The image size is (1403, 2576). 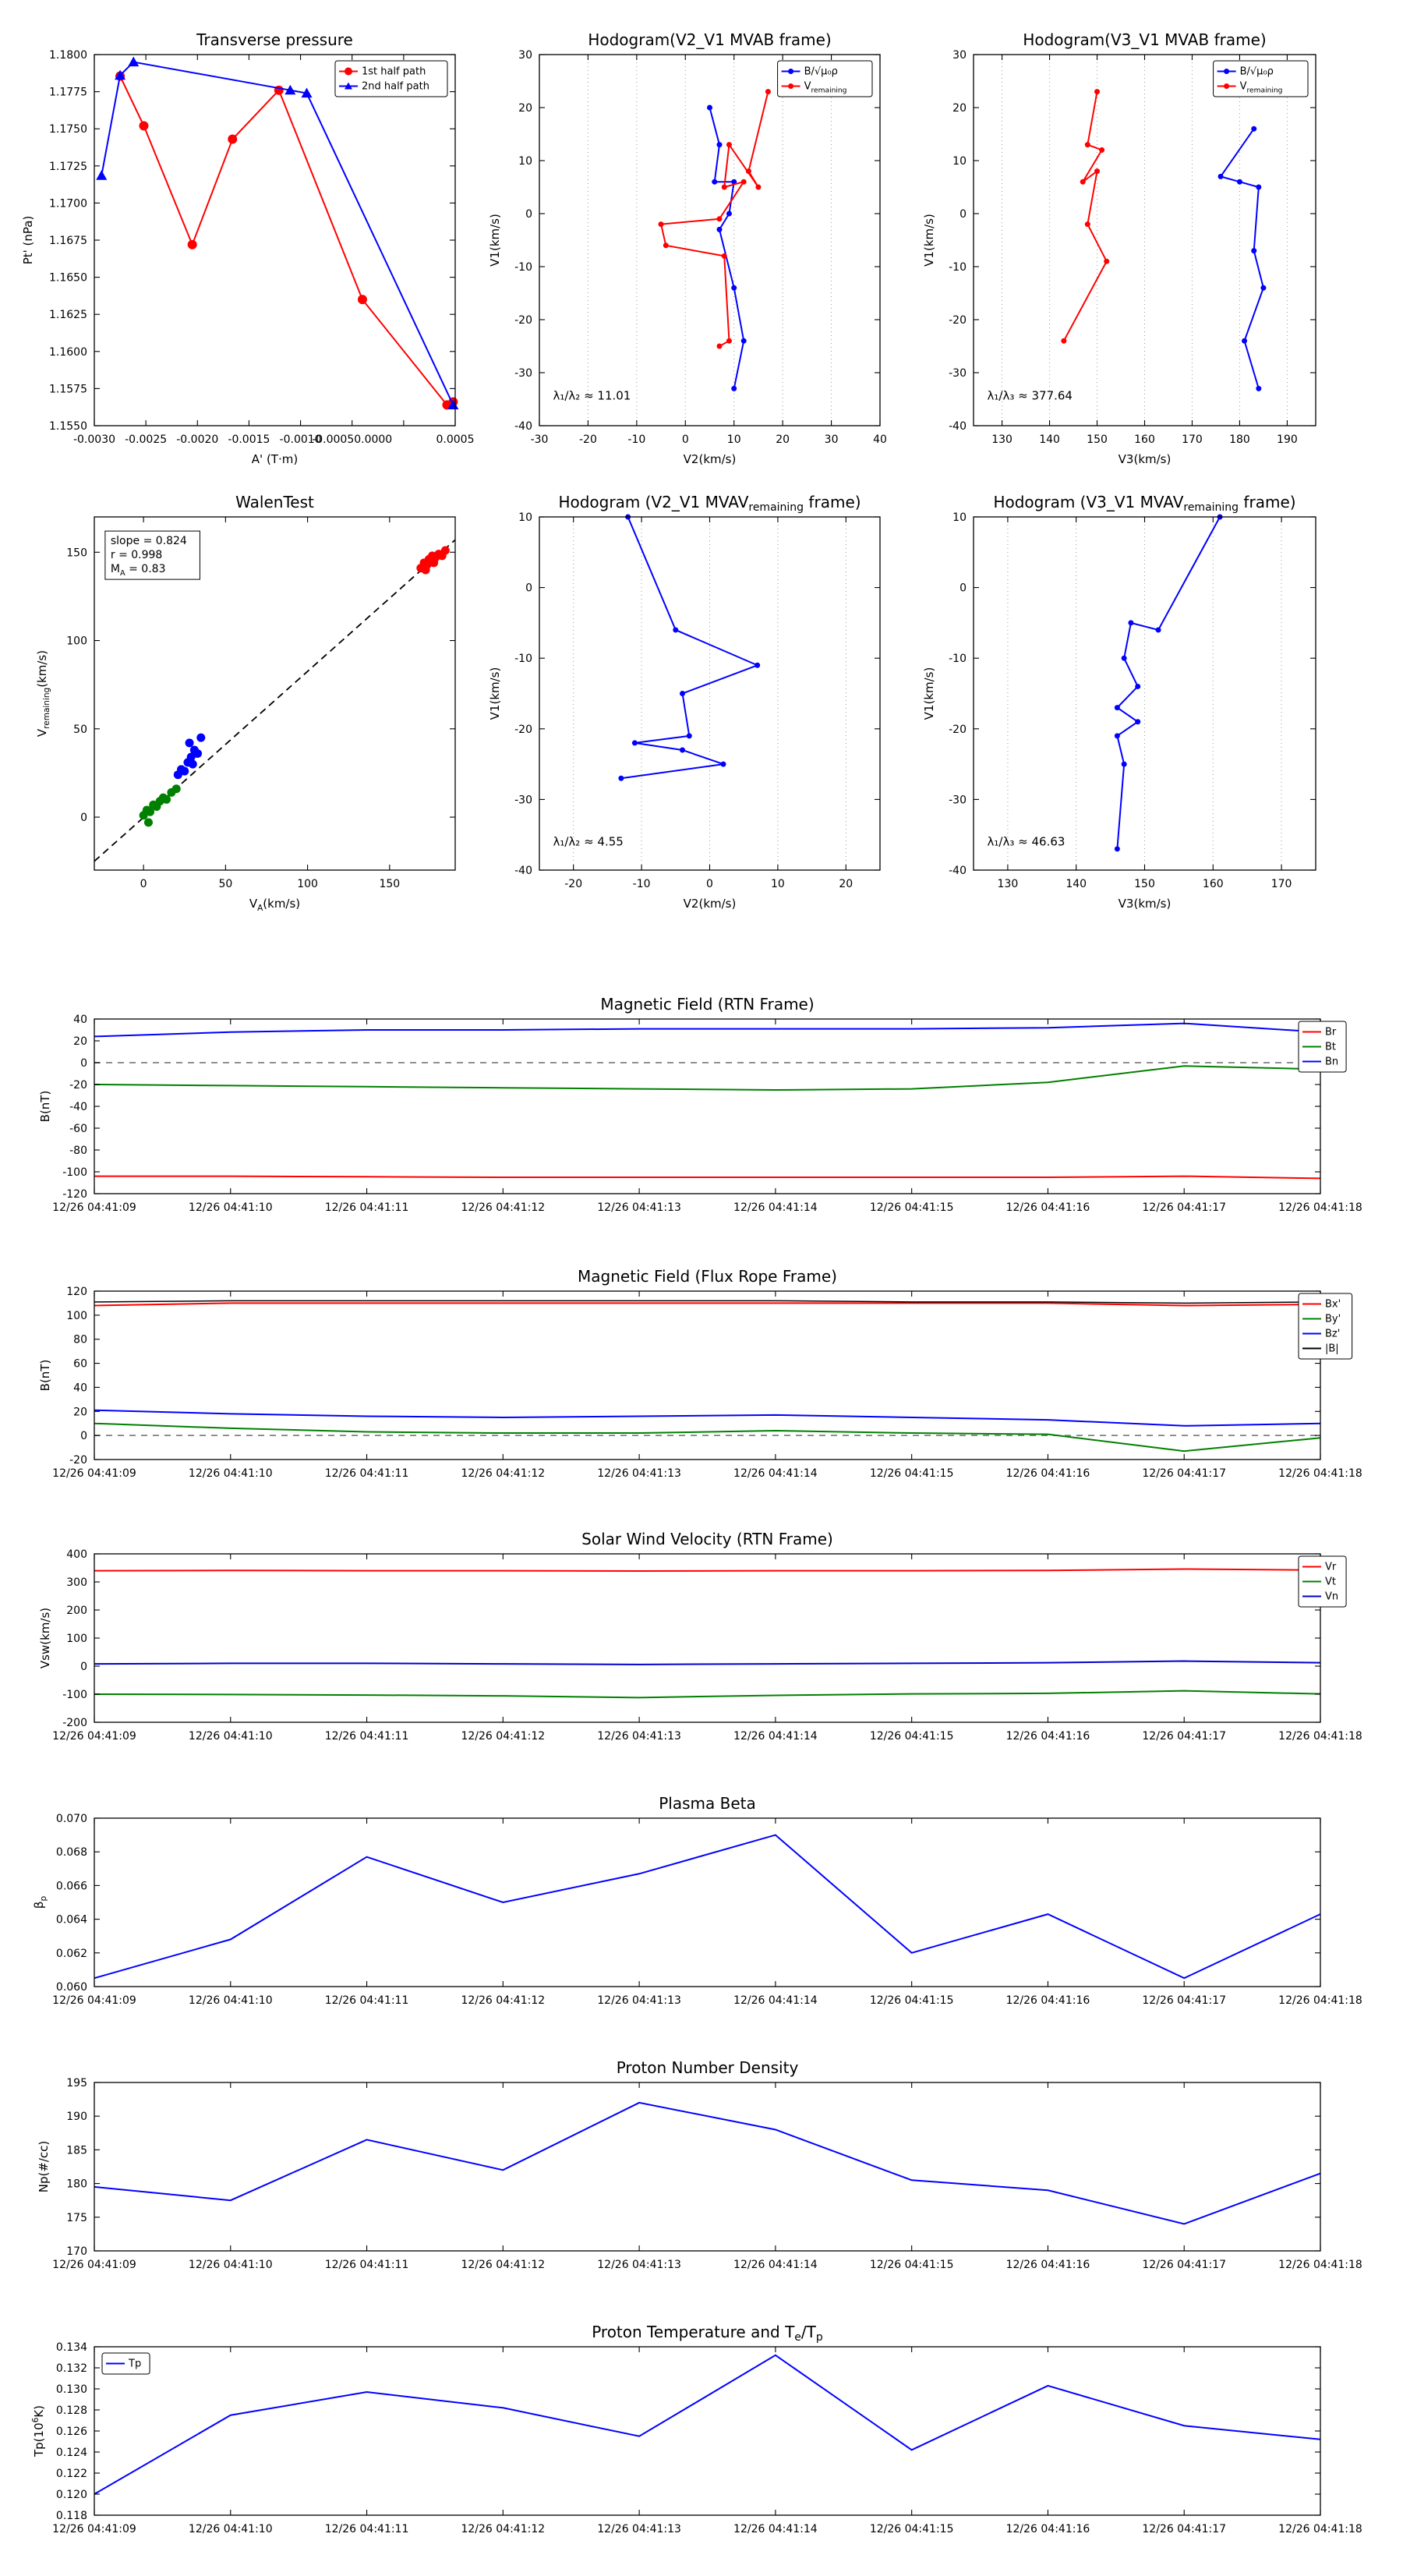 I want to click on x-tick-label: 10, so click(x=734, y=439).